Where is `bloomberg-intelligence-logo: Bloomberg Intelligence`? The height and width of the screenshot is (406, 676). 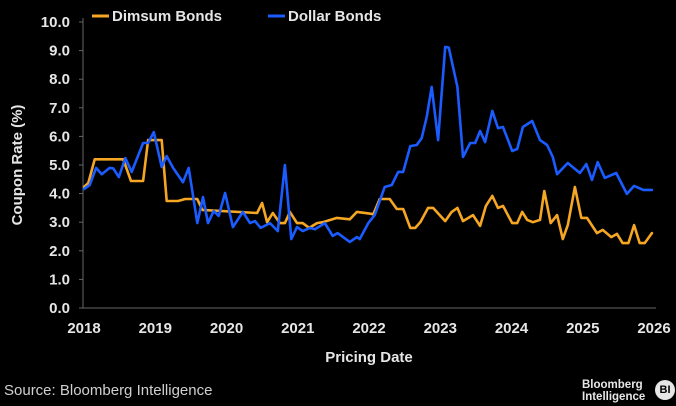
bloomberg-intelligence-logo: Bloomberg Intelligence is located at coordinates (613, 391).